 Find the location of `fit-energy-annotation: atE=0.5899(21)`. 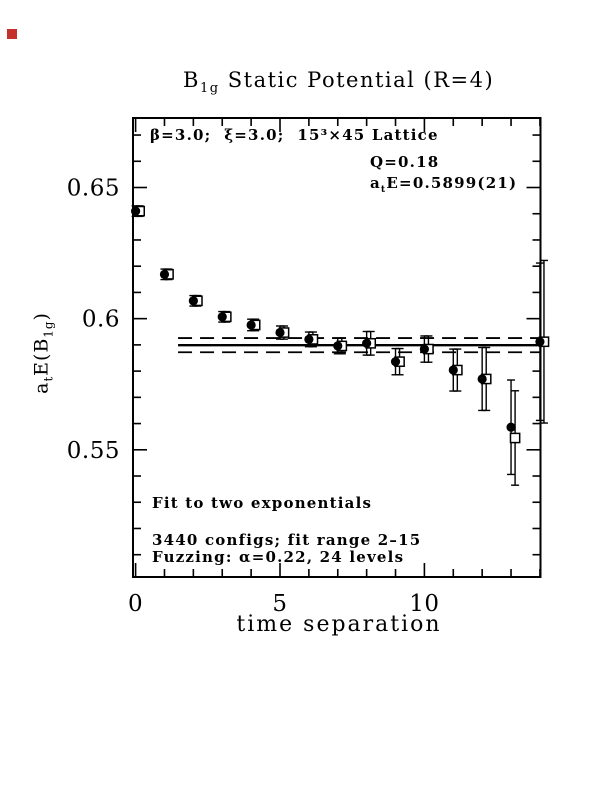

fit-energy-annotation: atE=0.5899(21) is located at coordinates (444, 185).